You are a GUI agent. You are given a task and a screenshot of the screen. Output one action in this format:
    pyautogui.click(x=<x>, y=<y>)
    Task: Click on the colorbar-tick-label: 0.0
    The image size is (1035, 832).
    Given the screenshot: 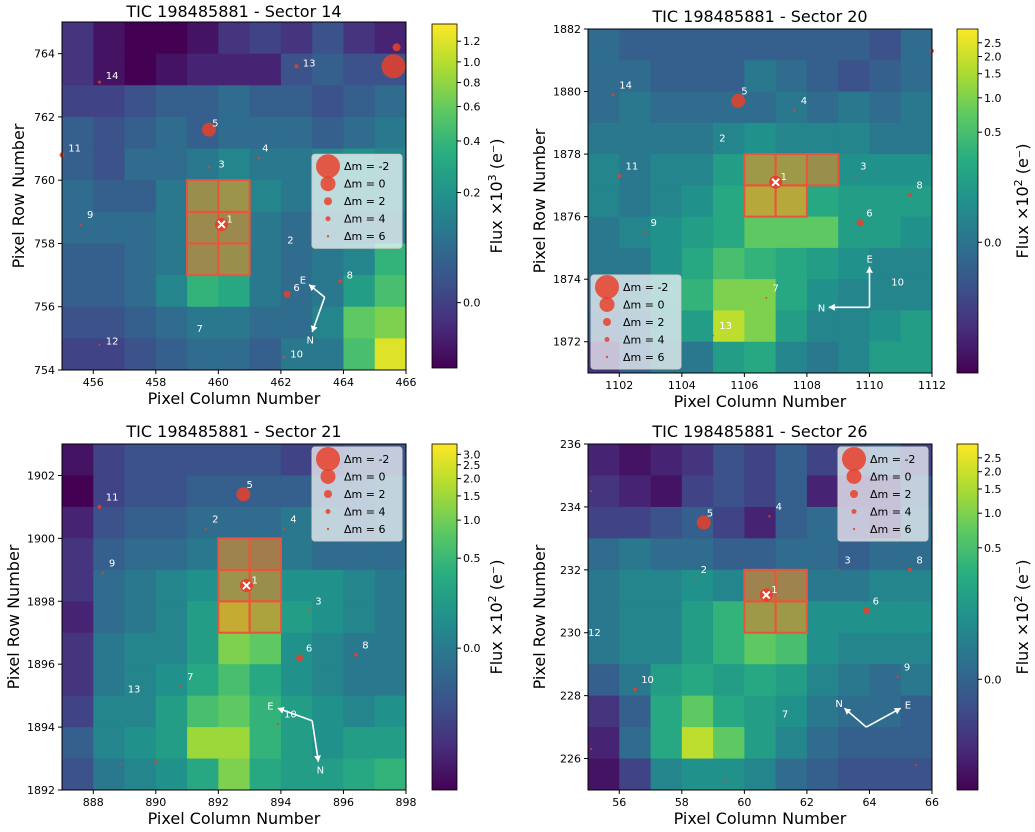 What is the action you would take?
    pyautogui.click(x=993, y=679)
    